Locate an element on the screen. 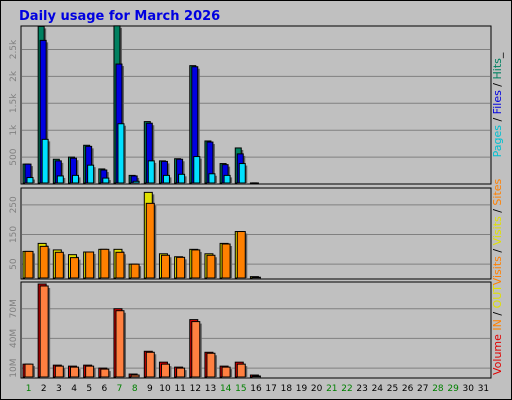 This screenshot has height=400, width=512. x-tick-label: 31 is located at coordinates (483, 389).